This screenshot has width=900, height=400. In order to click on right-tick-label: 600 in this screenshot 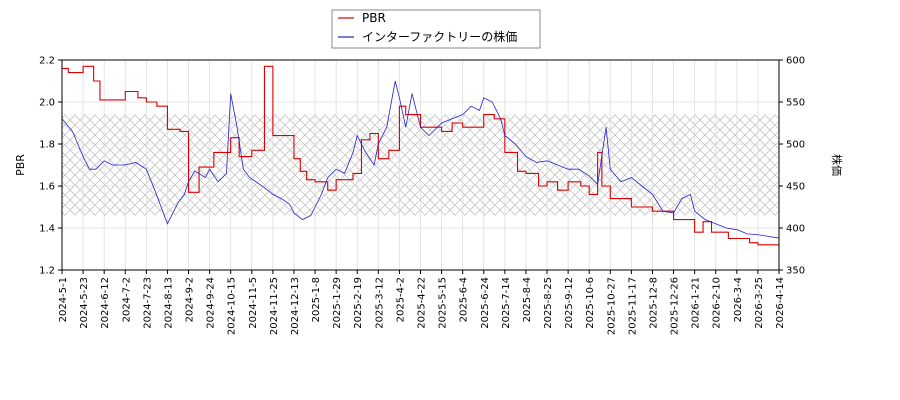, I will do `click(795, 61)`.